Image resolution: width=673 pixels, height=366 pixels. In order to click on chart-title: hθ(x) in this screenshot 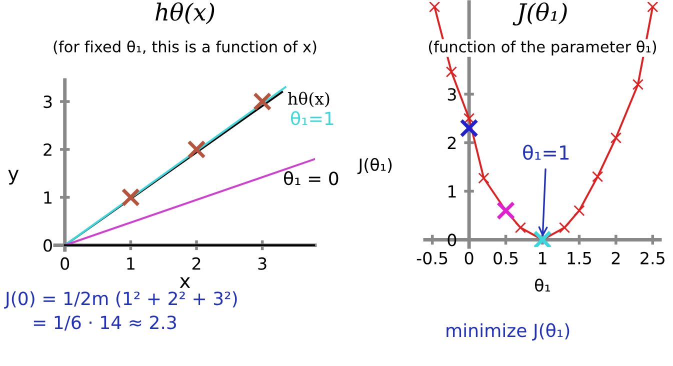, I will do `click(185, 13)`.